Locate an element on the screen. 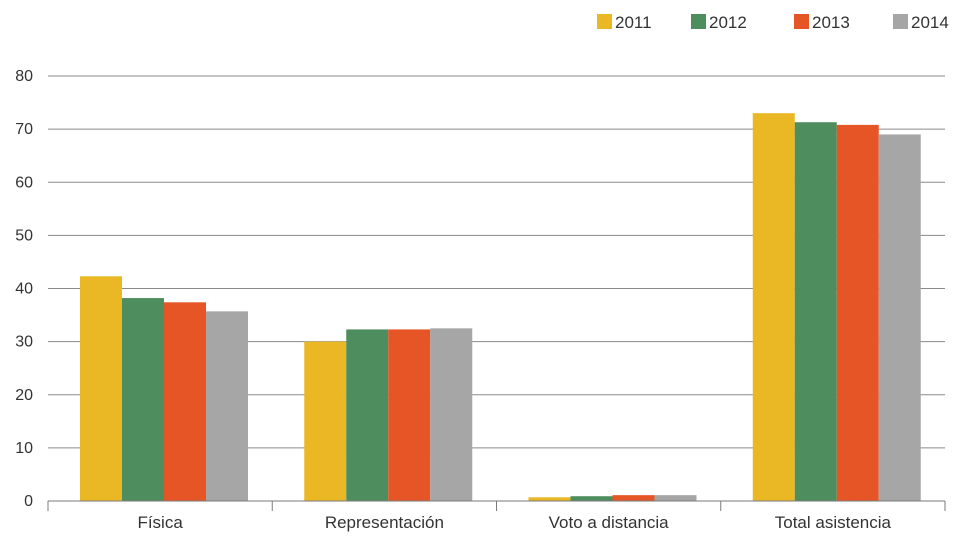 The width and height of the screenshot is (957, 541). legend-label-2014: 2014 is located at coordinates (930, 22).